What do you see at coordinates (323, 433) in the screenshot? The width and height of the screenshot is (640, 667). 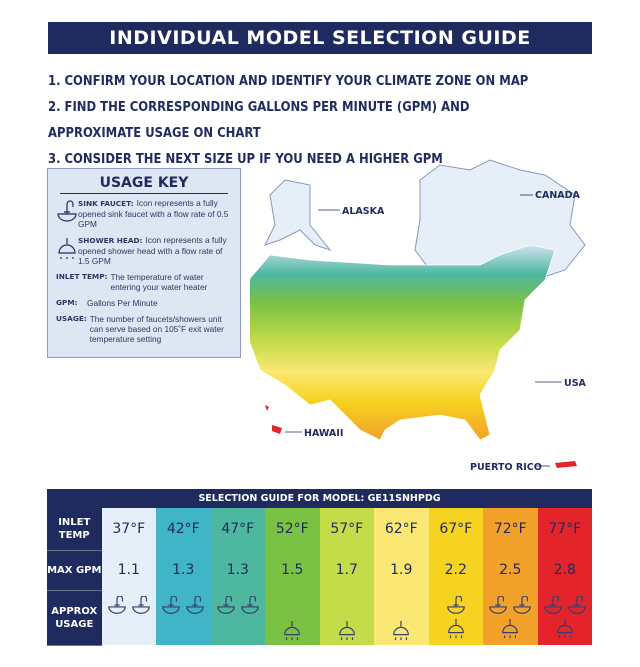 I see `label-hawaii: HAWAII` at bounding box center [323, 433].